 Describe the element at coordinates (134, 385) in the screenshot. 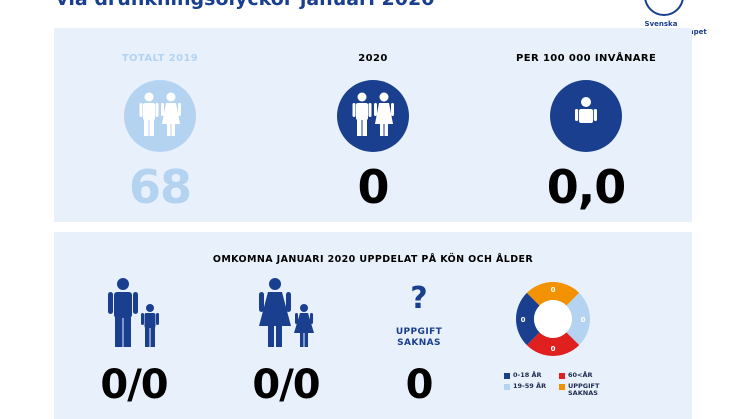

I see `men-value: 0/0` at that location.